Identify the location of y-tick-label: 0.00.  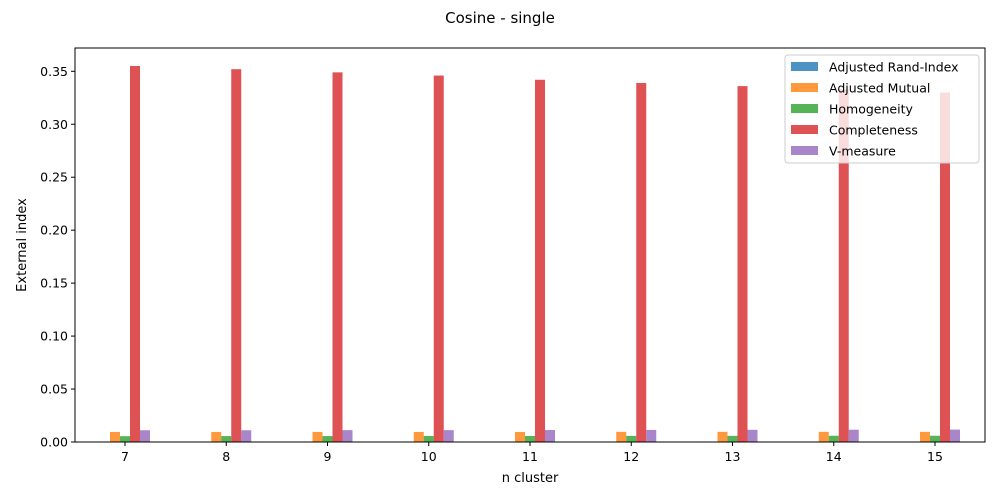
(54, 442).